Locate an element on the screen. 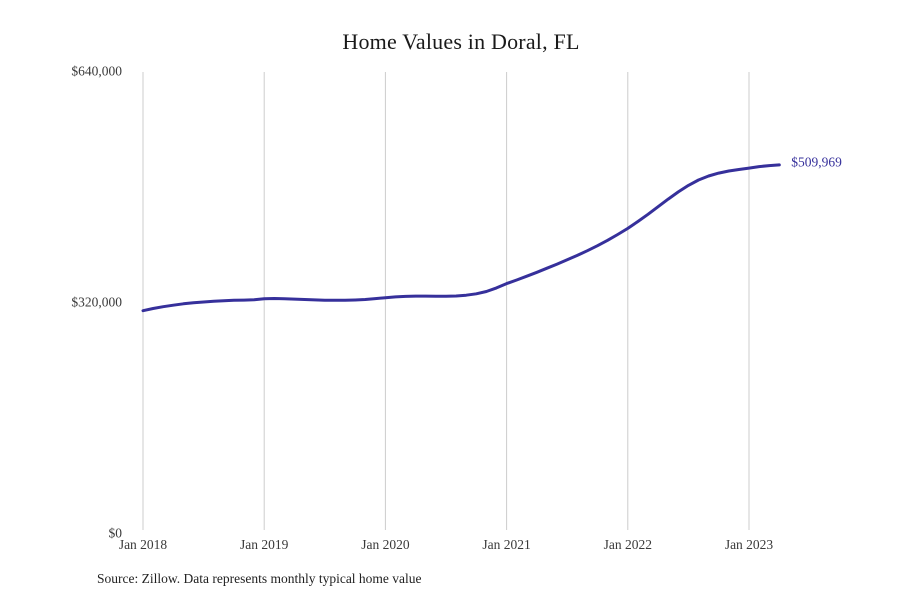  x-tick-label: Jan 2021 is located at coordinates (506, 544).